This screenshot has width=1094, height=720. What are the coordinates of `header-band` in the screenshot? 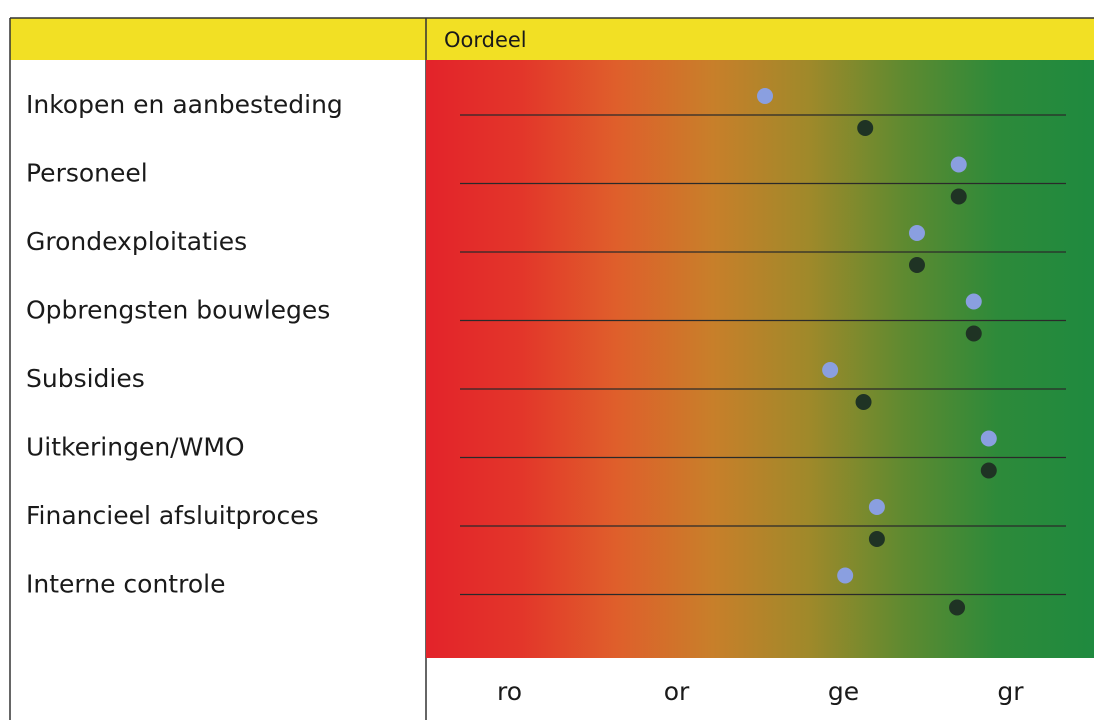 It's located at (552, 39).